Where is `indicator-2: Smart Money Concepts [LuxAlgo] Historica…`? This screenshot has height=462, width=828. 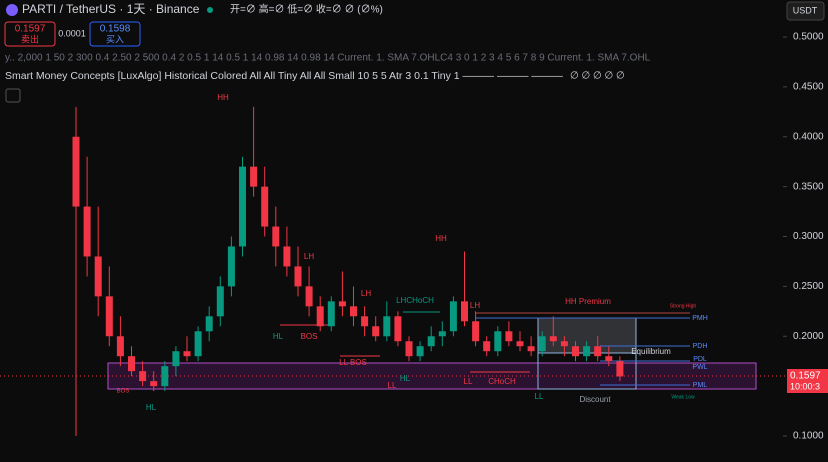
indicator-2: Smart Money Concepts [LuxAlgo] Historica… is located at coordinates (284, 76).